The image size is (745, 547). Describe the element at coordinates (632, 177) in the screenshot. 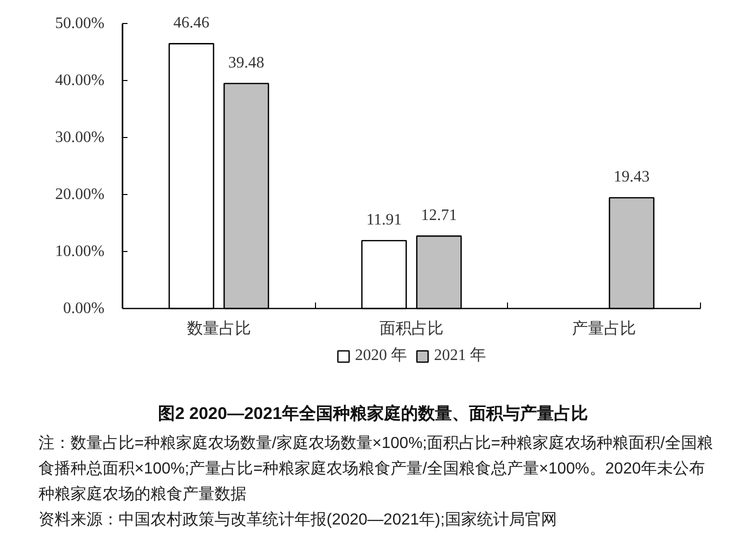

I see `data-label: 19.43` at that location.